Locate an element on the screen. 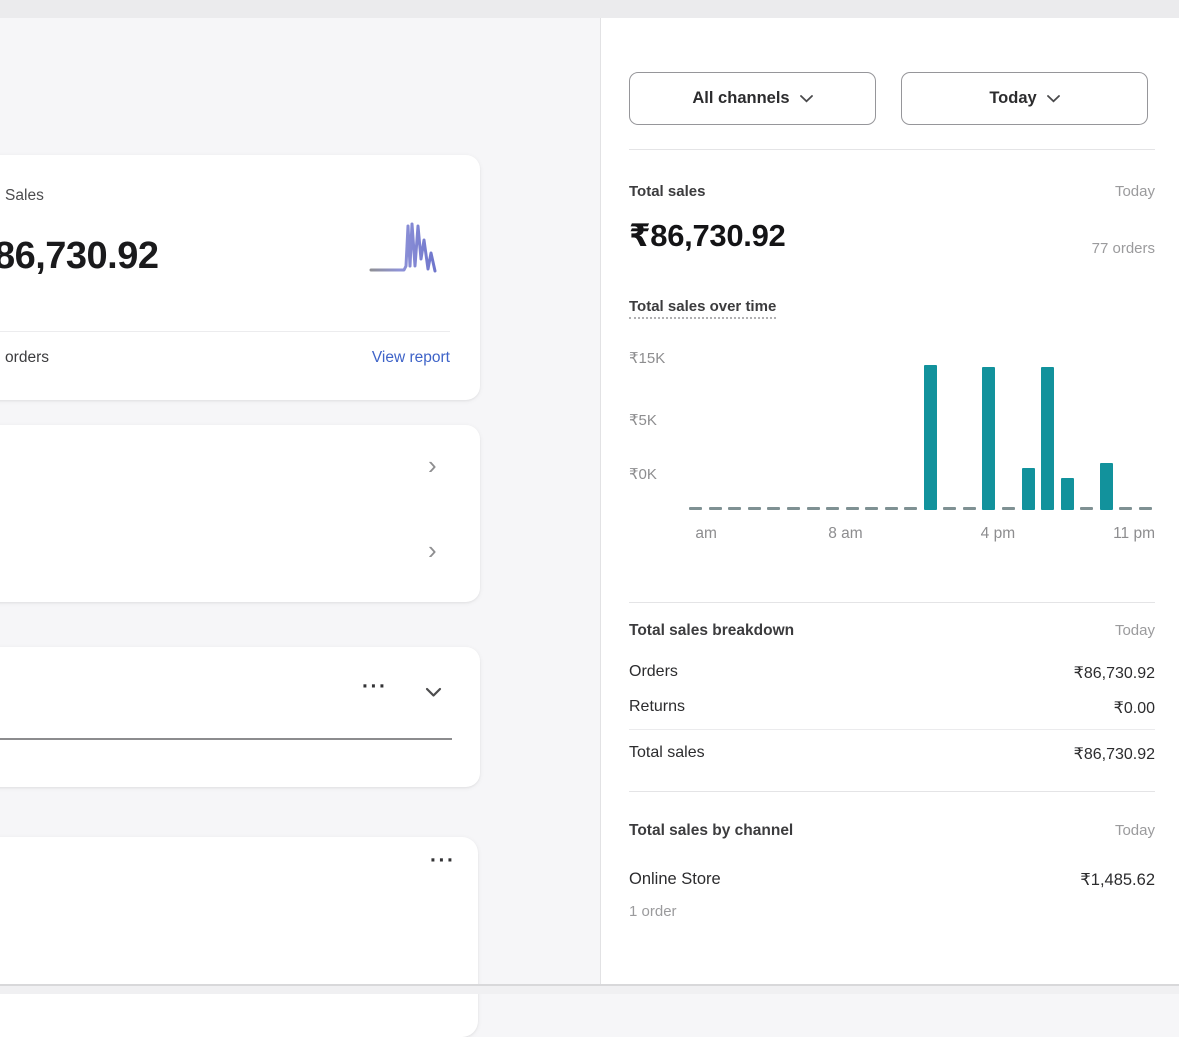 Image resolution: width=1179 pixels, height=1037 pixels. y-axis-tick: ₹15K is located at coordinates (647, 358).